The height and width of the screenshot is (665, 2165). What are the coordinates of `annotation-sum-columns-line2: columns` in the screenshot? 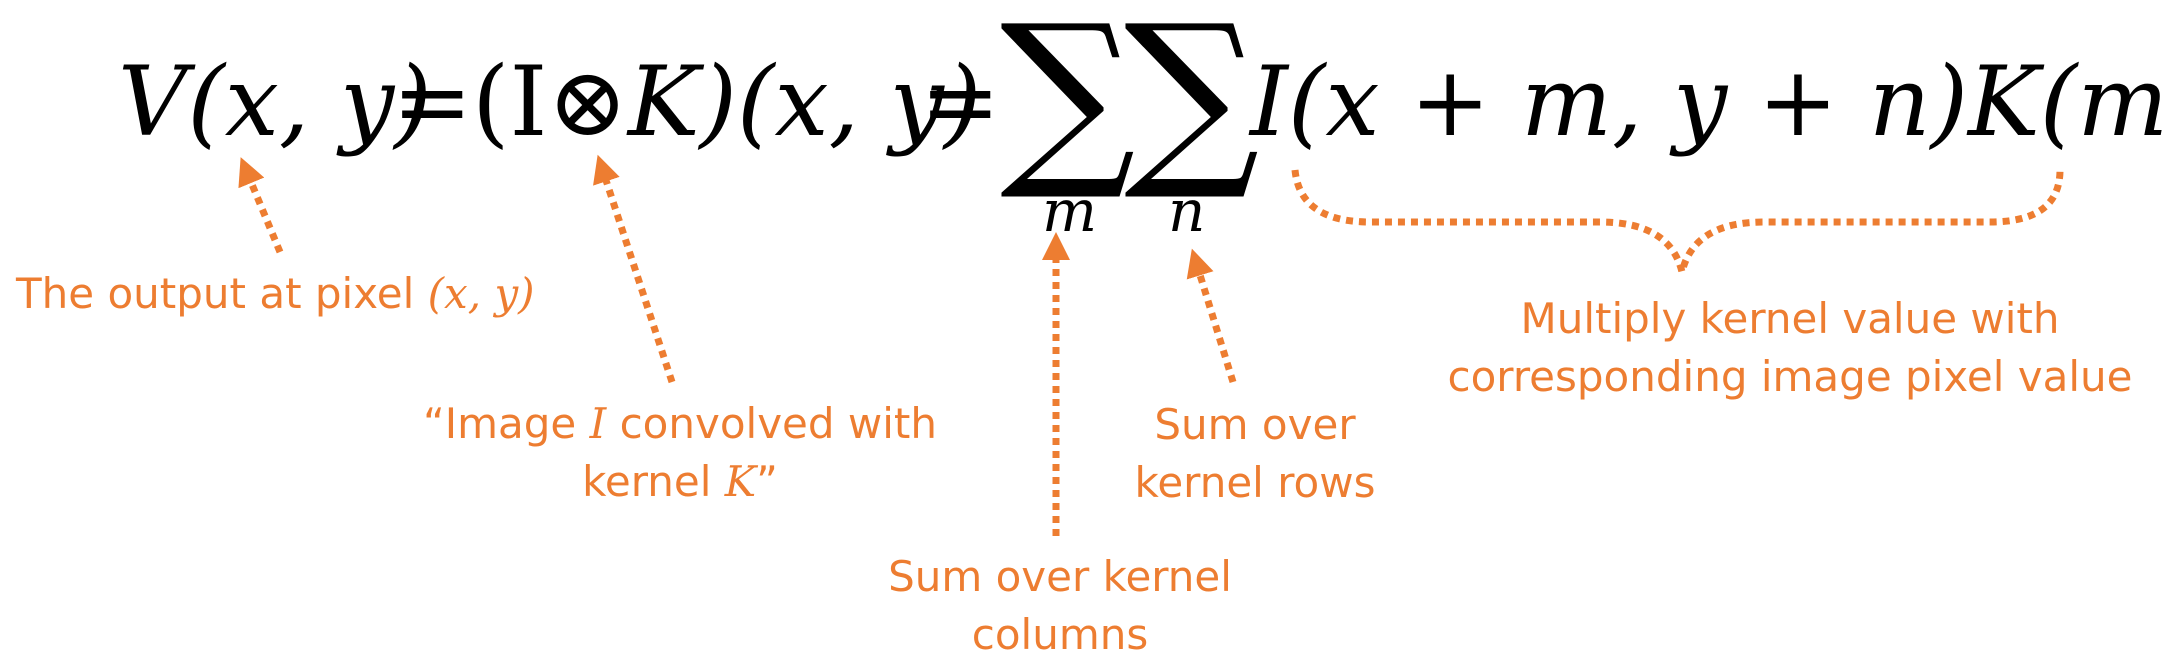 It's located at (1060, 634).